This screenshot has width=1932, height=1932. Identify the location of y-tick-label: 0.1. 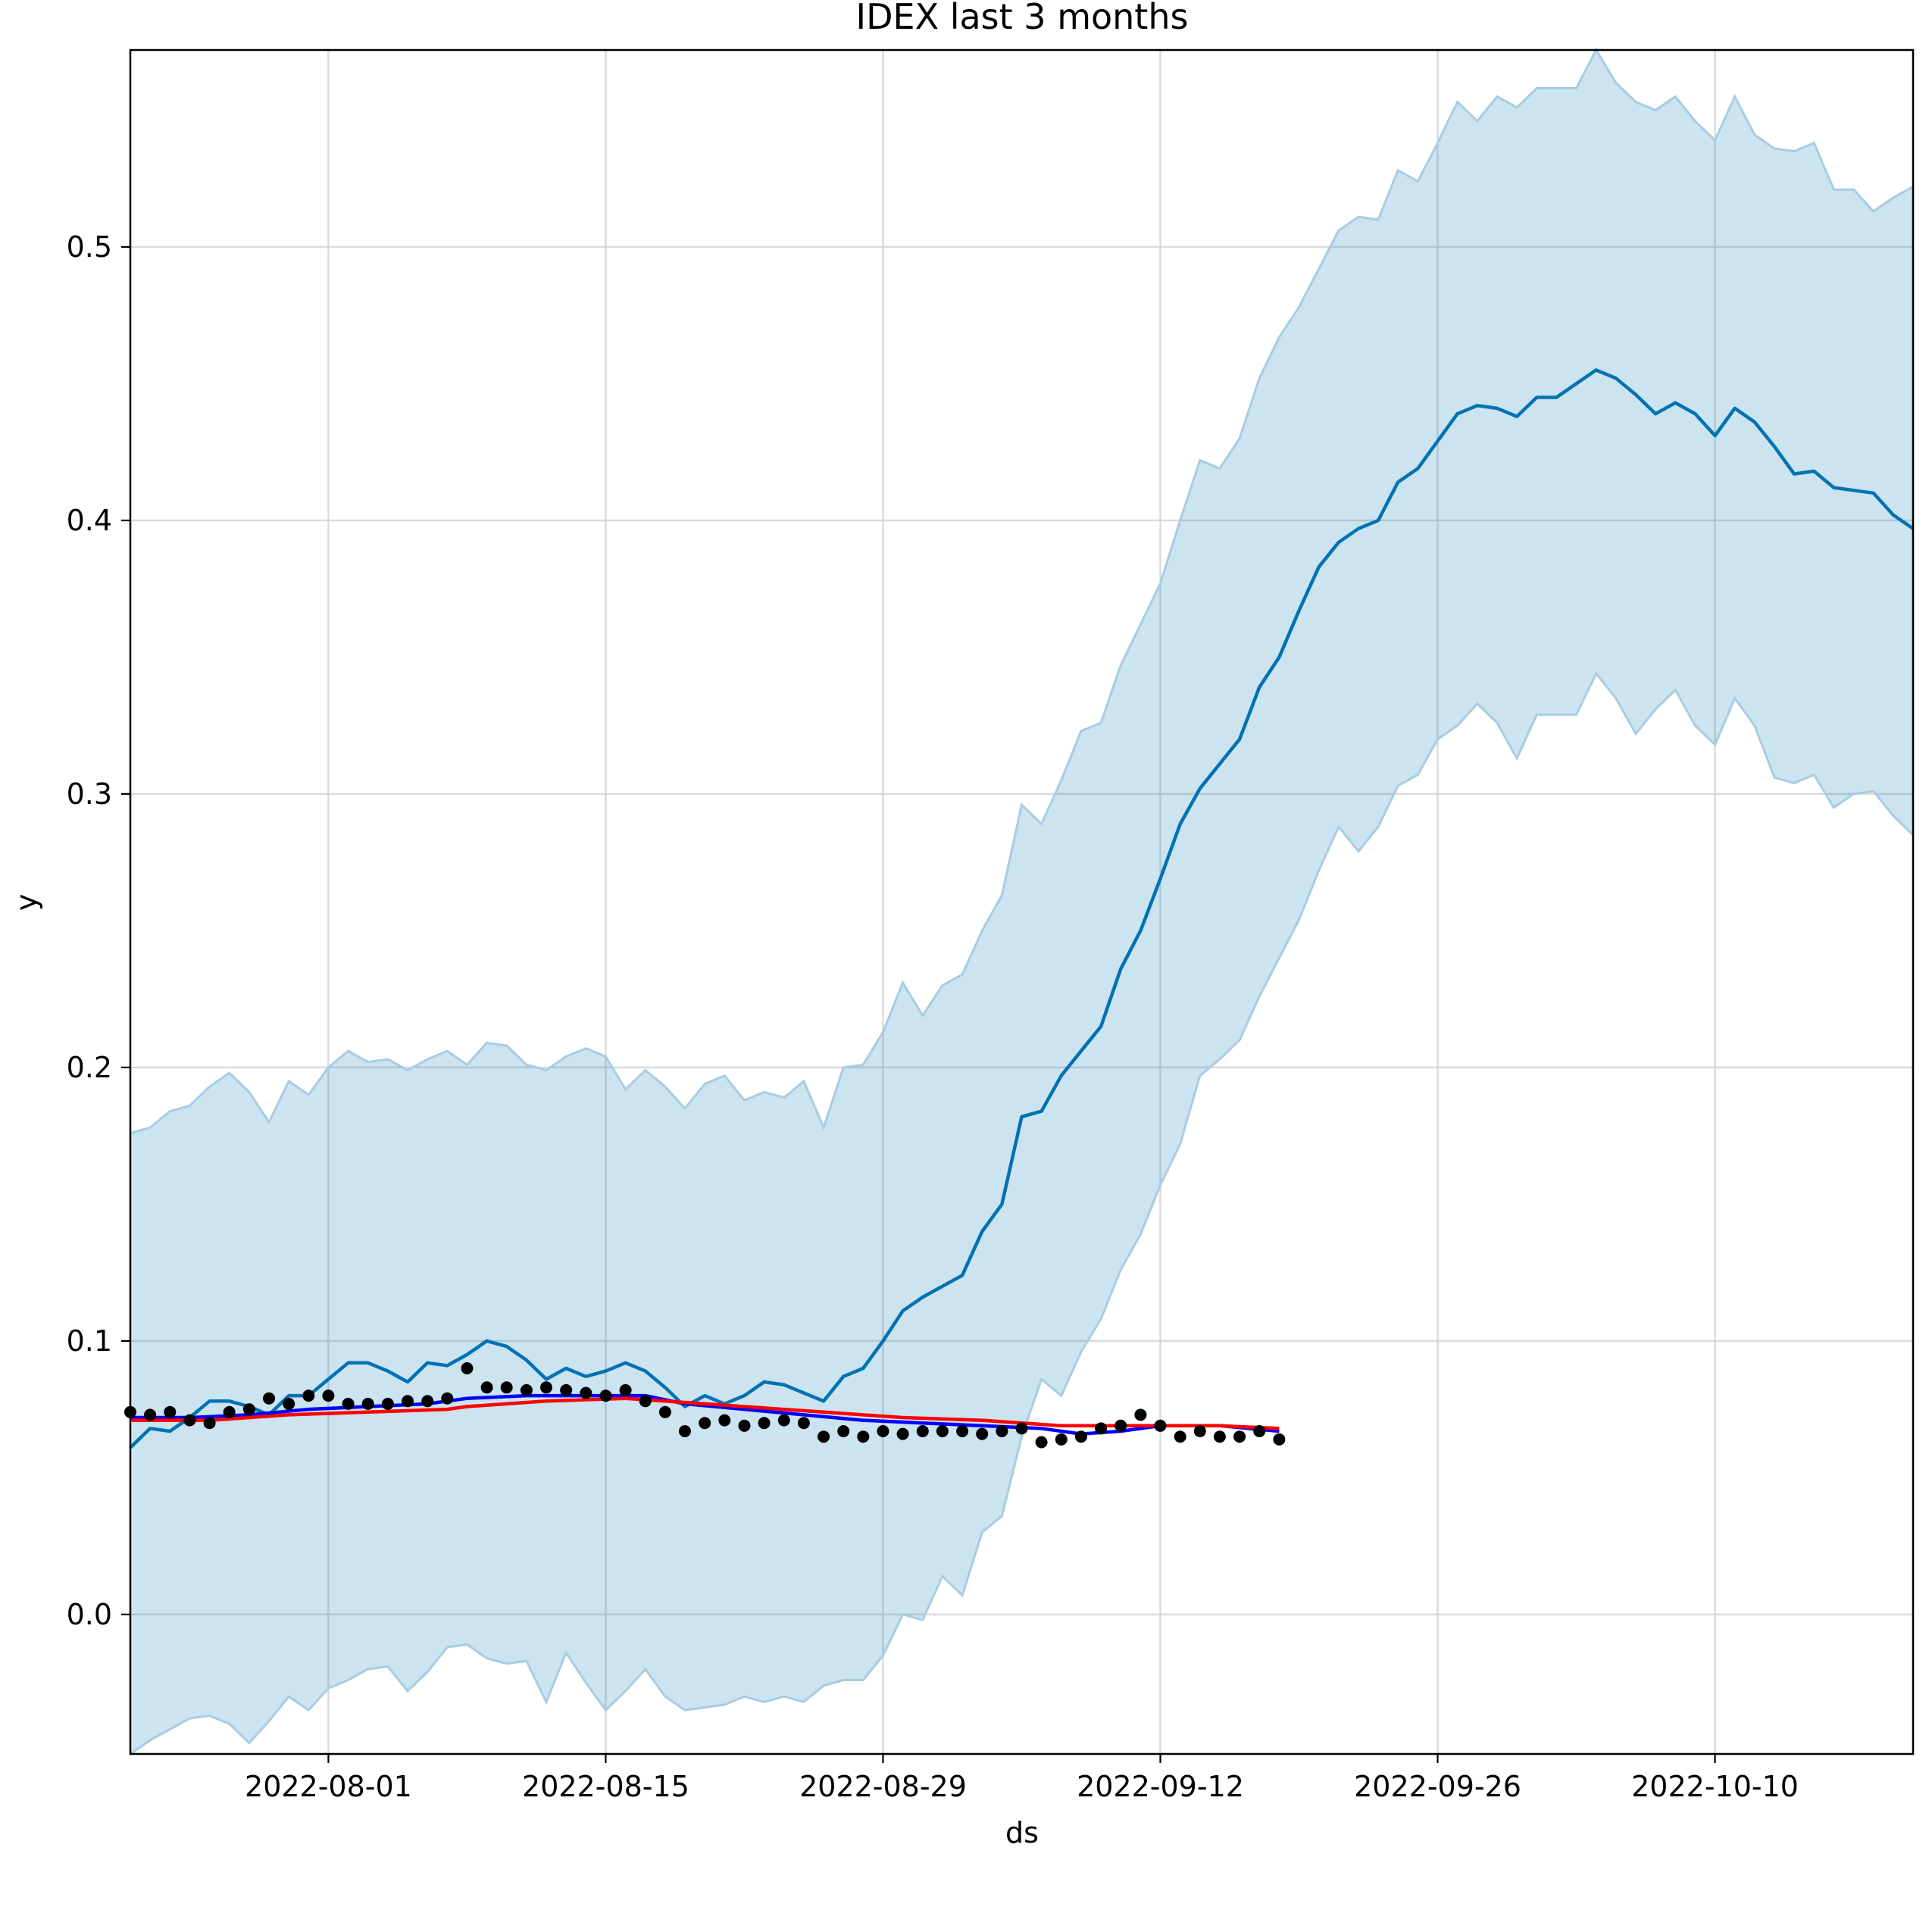
(89, 1341).